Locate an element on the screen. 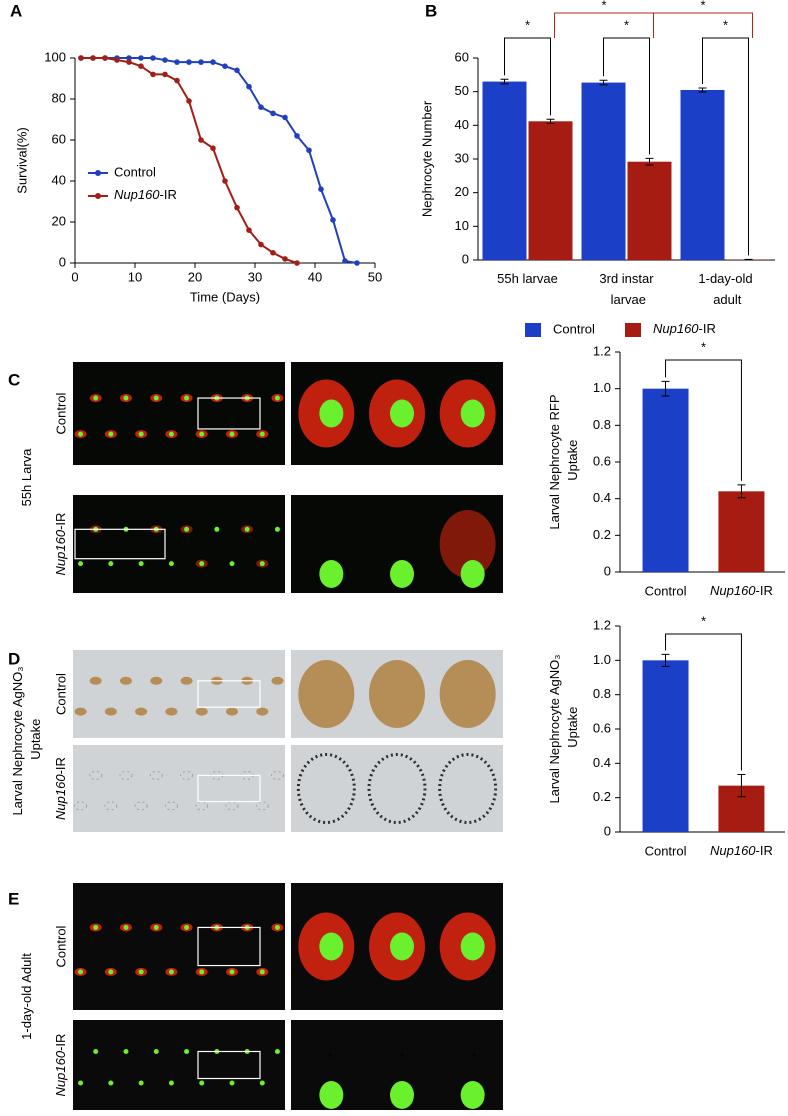 The width and height of the screenshot is (788, 1116). y-tick-label: 1.2 is located at coordinates (602, 350).